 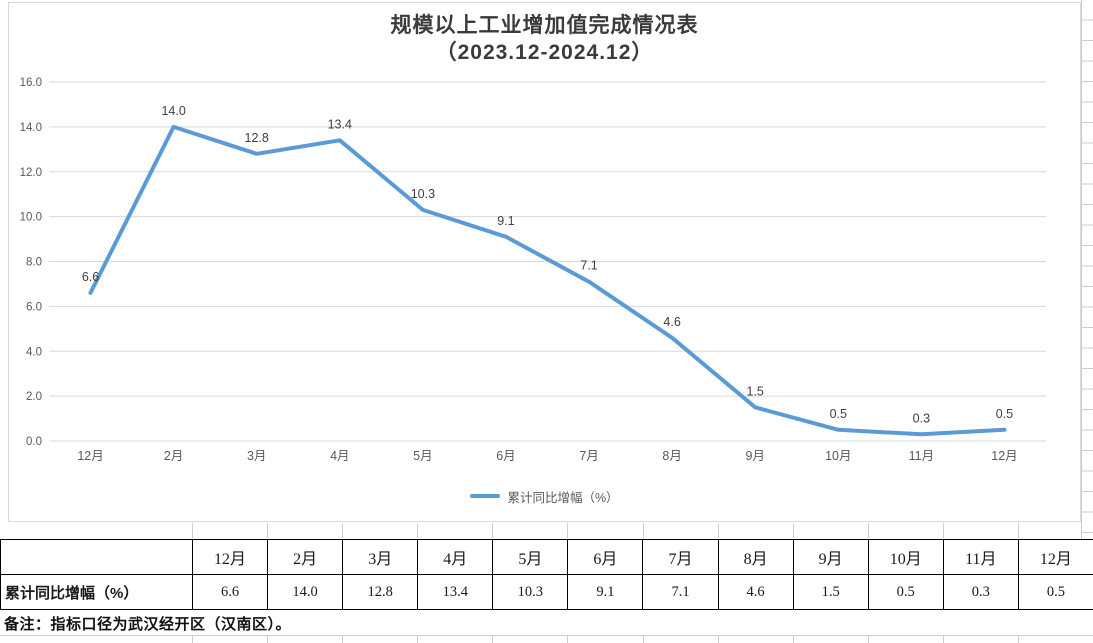 I want to click on y-axis-tick-label: 16.0, so click(x=31, y=83).